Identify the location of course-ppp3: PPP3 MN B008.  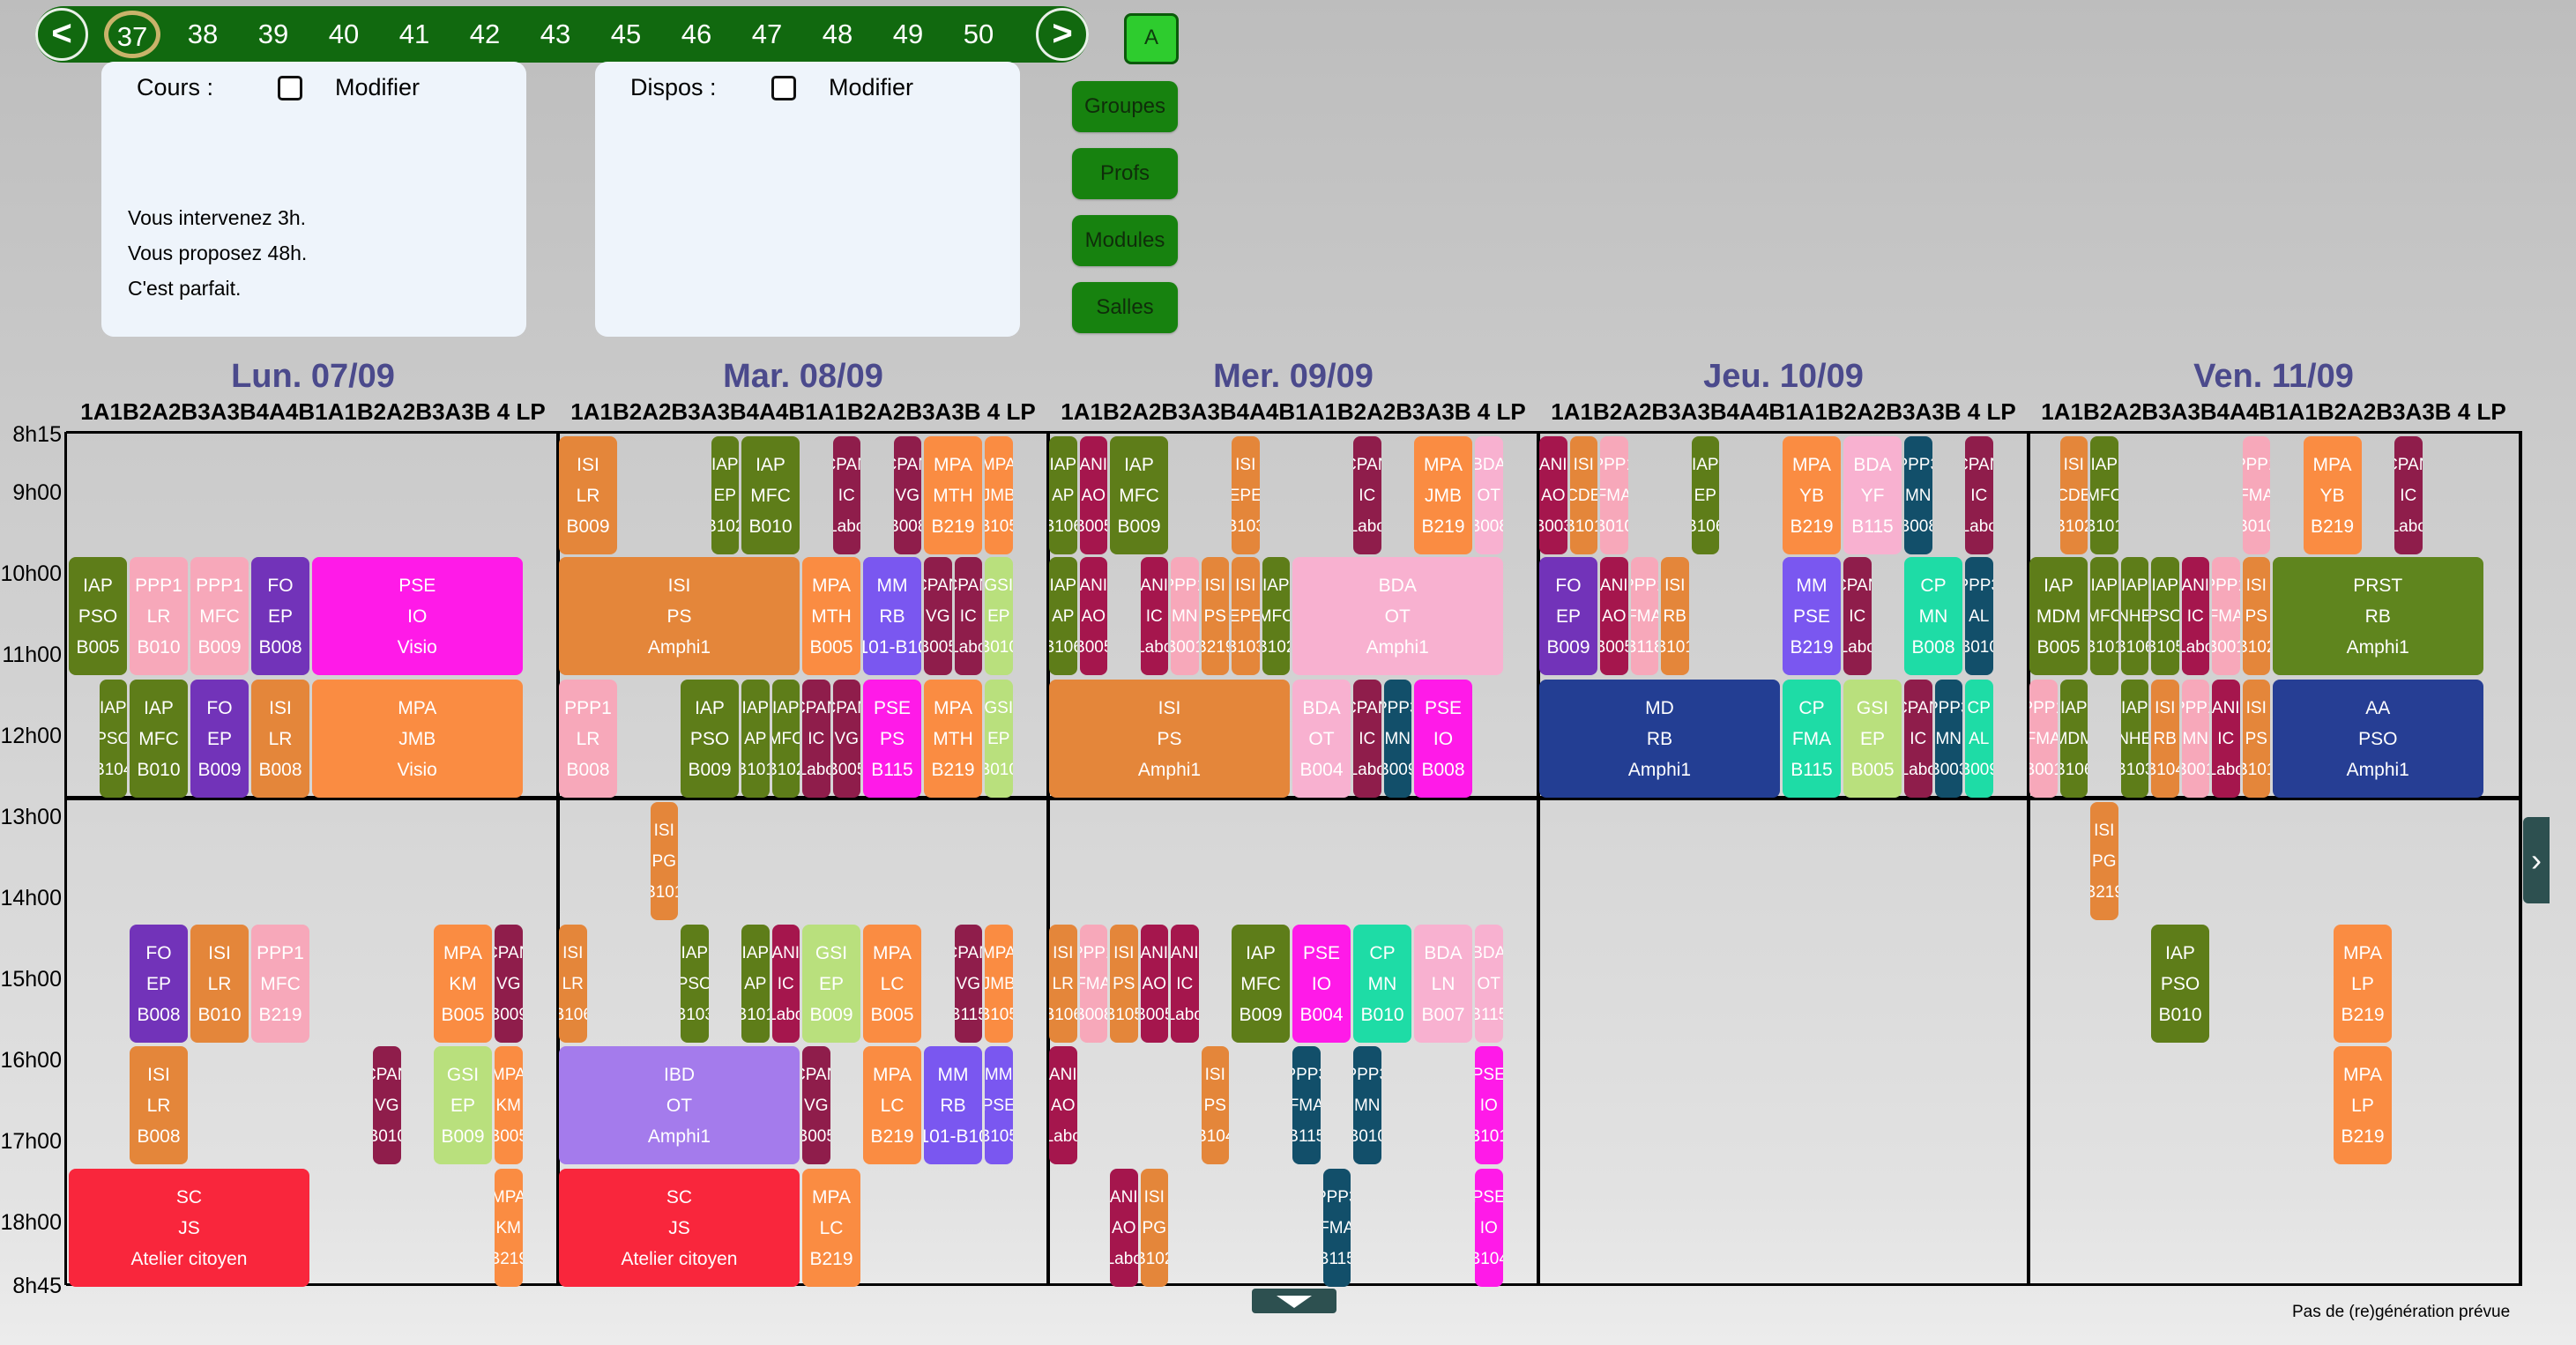
(1918, 495).